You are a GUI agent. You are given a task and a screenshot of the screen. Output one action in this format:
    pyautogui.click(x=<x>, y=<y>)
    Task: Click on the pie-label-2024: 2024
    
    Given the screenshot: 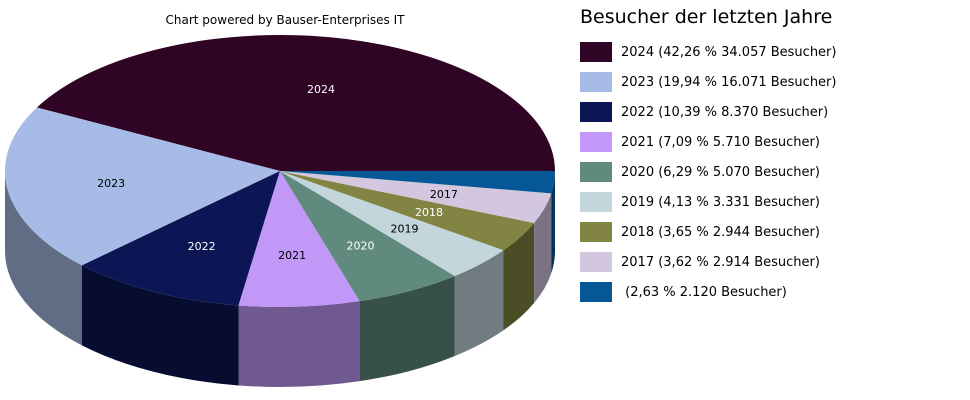 What is the action you would take?
    pyautogui.click(x=321, y=89)
    